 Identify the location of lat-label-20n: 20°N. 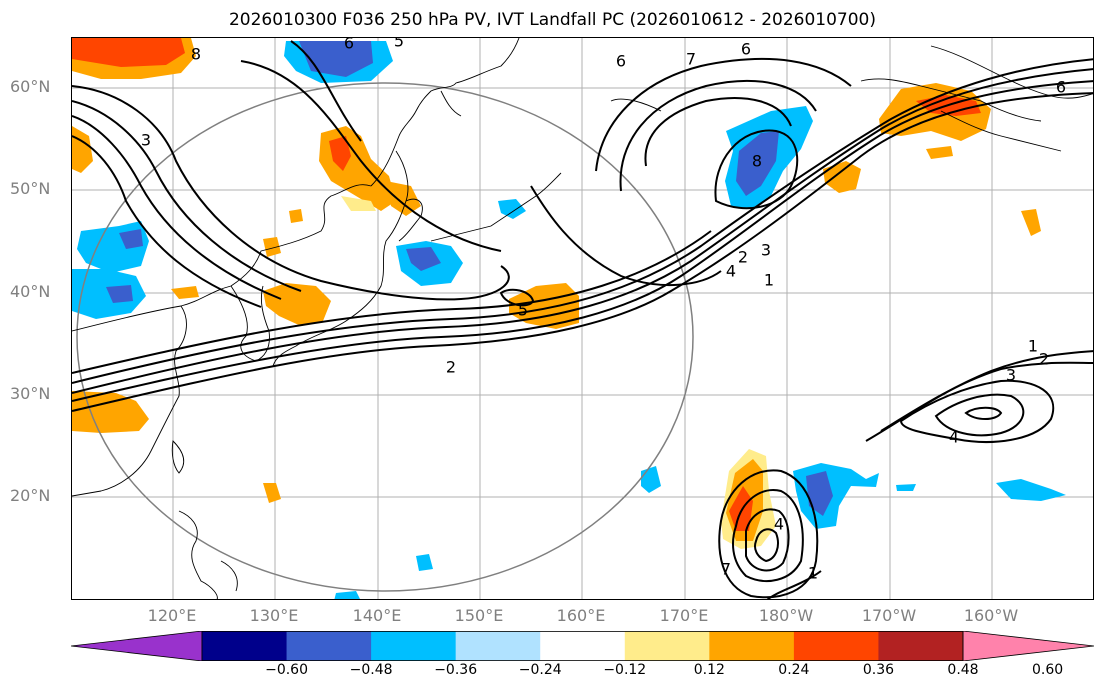
(30, 495).